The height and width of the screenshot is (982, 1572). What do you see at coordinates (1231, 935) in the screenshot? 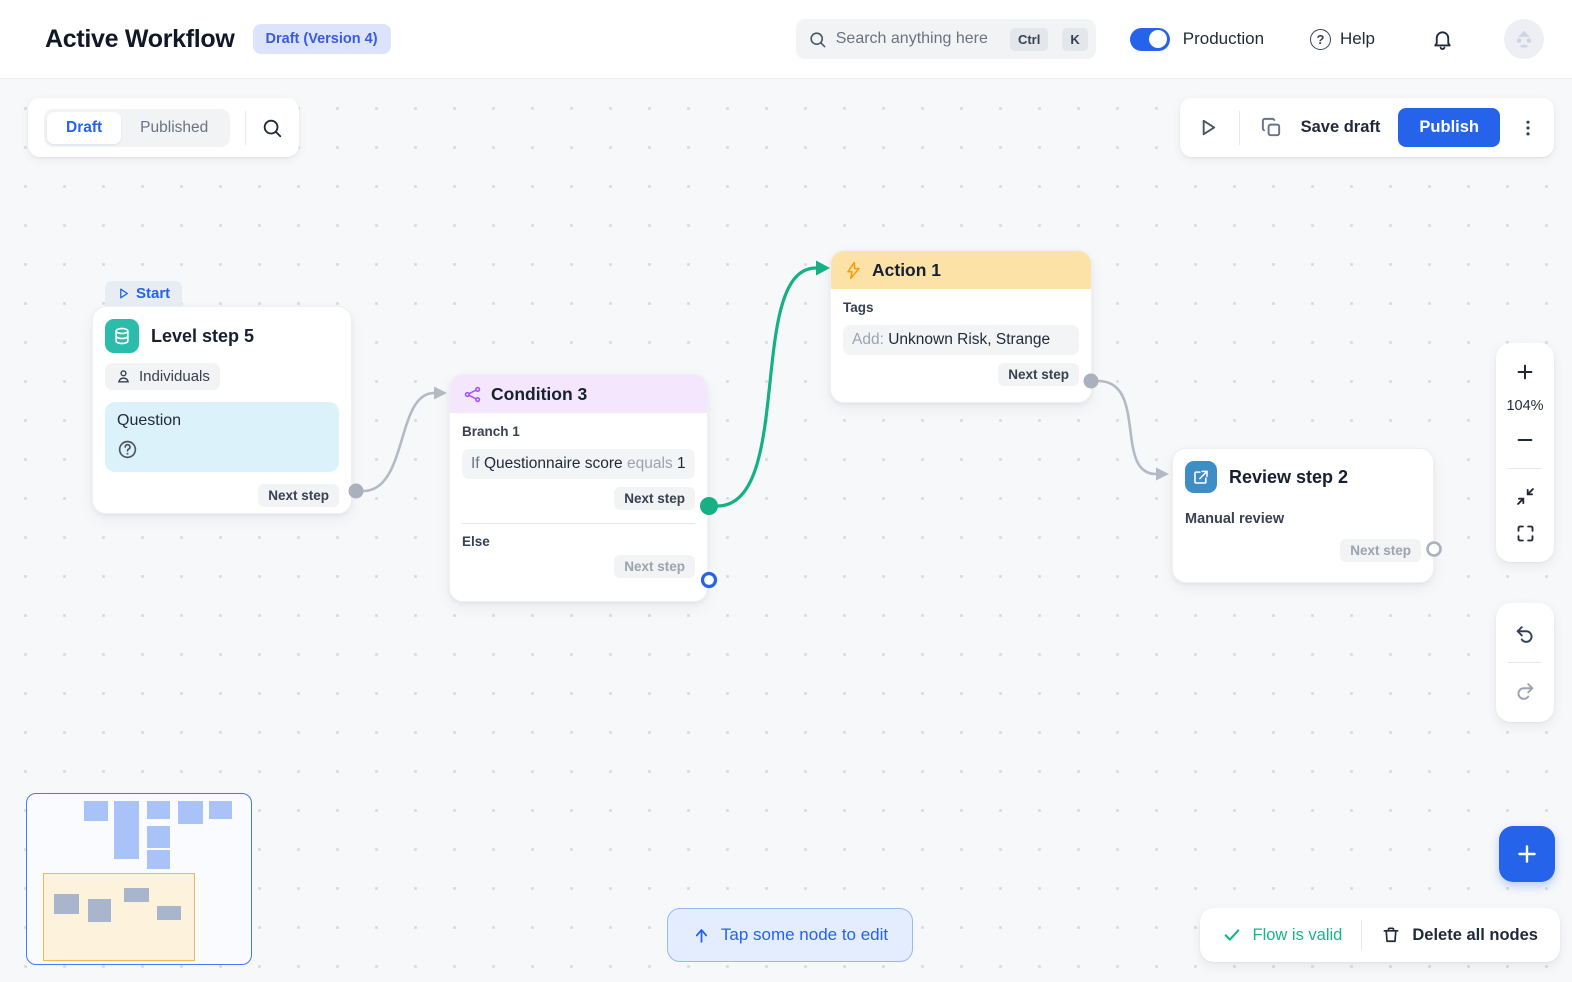
I see `check-icon` at bounding box center [1231, 935].